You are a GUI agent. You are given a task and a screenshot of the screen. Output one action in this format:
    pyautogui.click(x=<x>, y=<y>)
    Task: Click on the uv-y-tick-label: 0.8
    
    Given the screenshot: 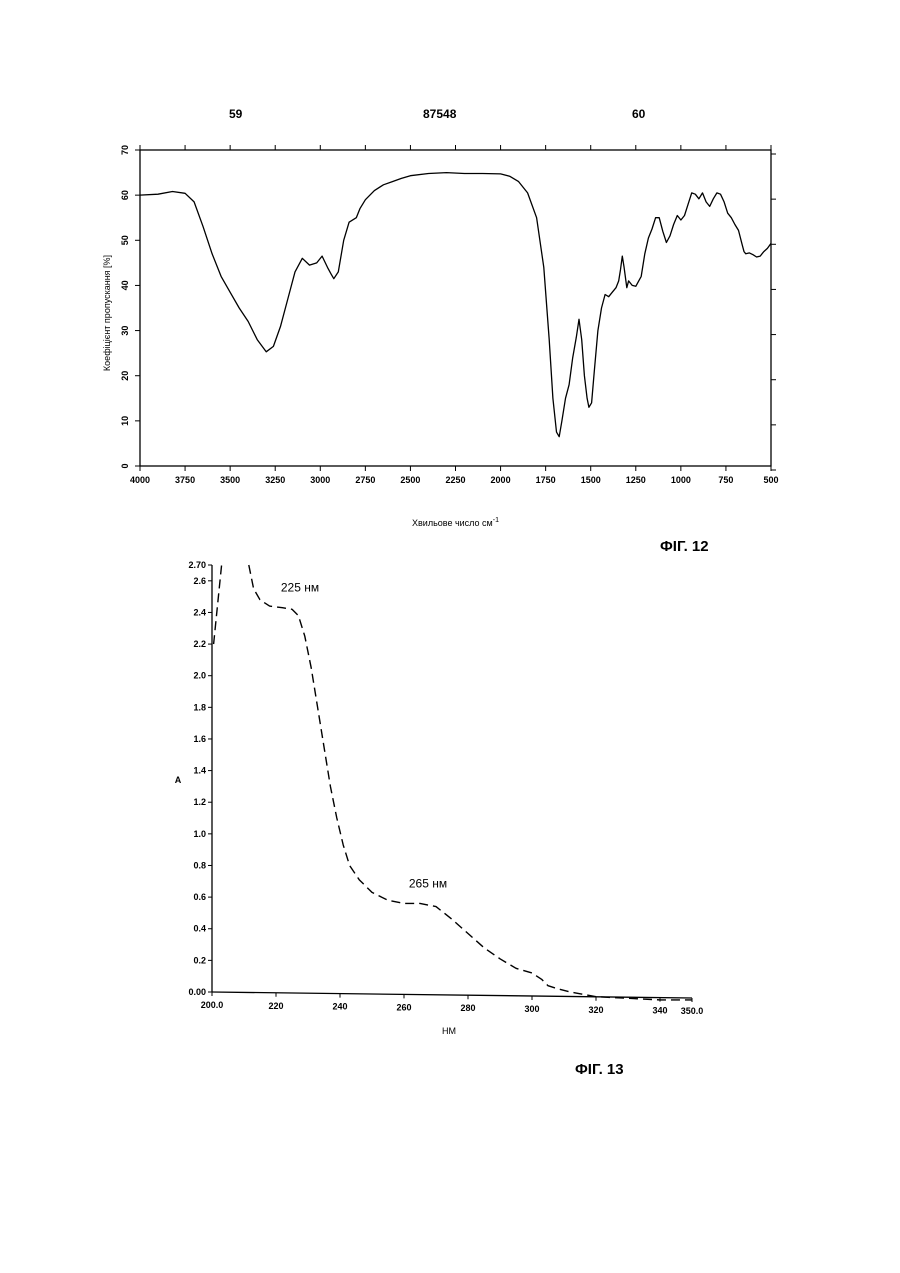 What is the action you would take?
    pyautogui.click(x=199, y=865)
    